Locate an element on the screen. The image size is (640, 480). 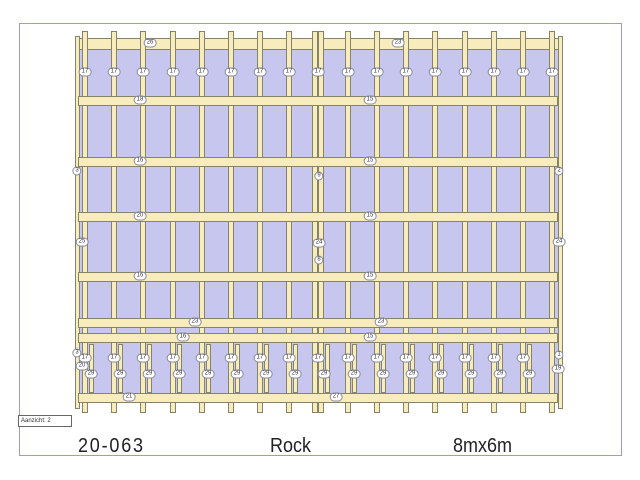
view-label-box: Aanzicht: 2 is located at coordinates (45, 421).